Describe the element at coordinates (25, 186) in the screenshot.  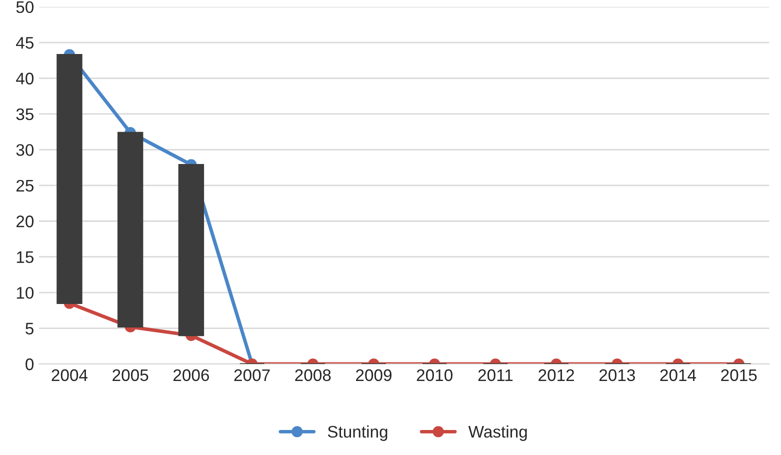
I see `y-tick-label: 25` at that location.